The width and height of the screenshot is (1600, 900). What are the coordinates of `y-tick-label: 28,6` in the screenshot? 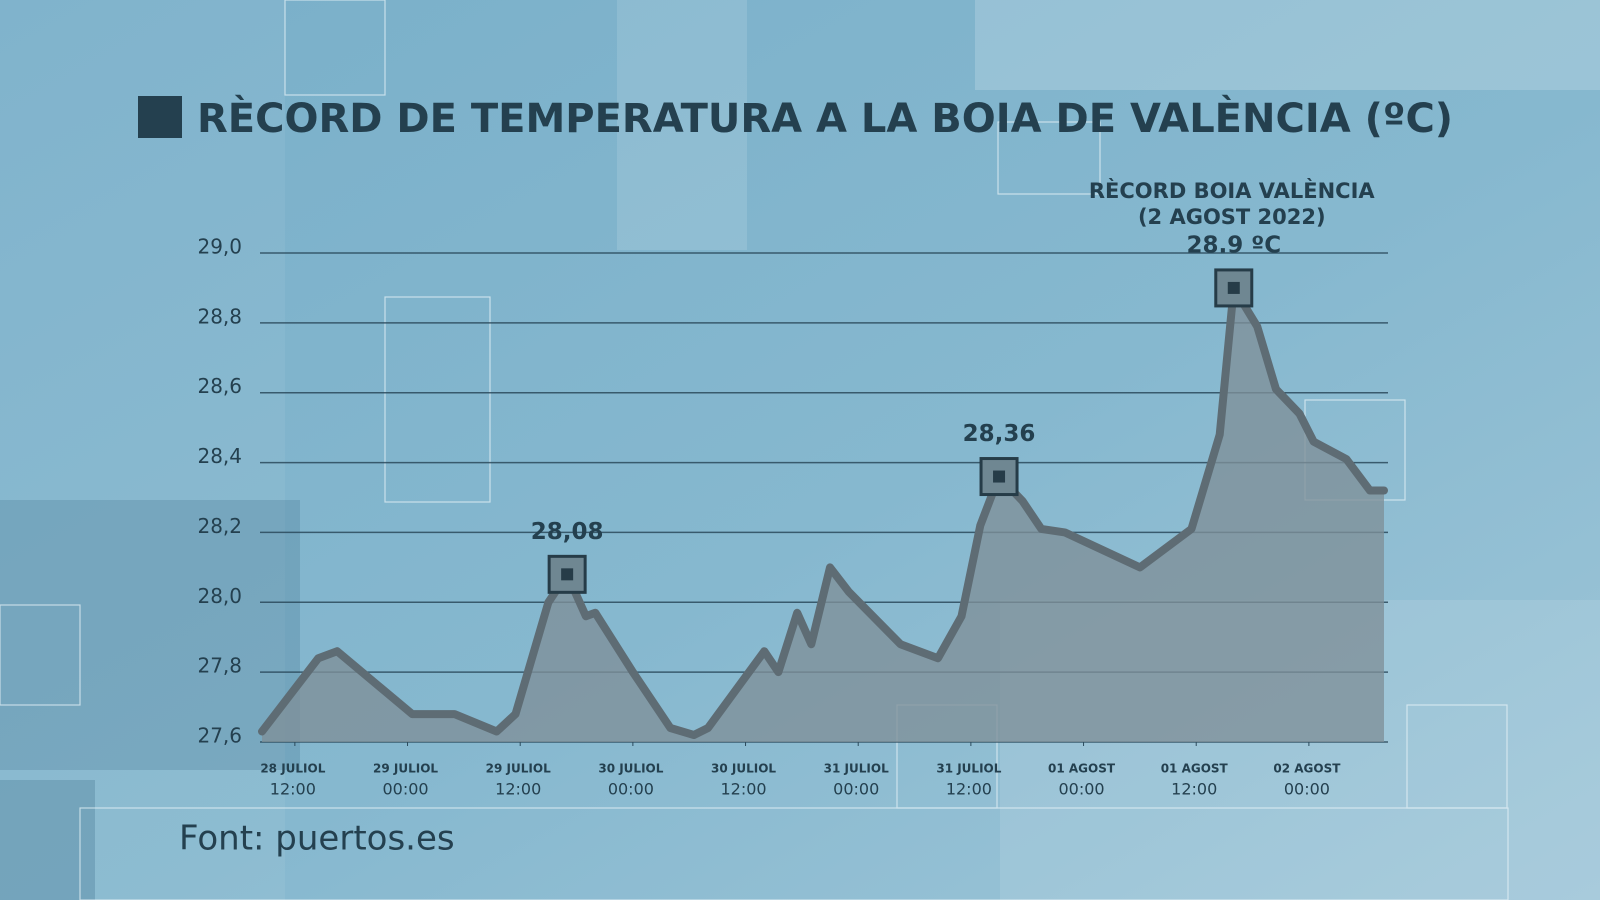 It's located at (219, 386).